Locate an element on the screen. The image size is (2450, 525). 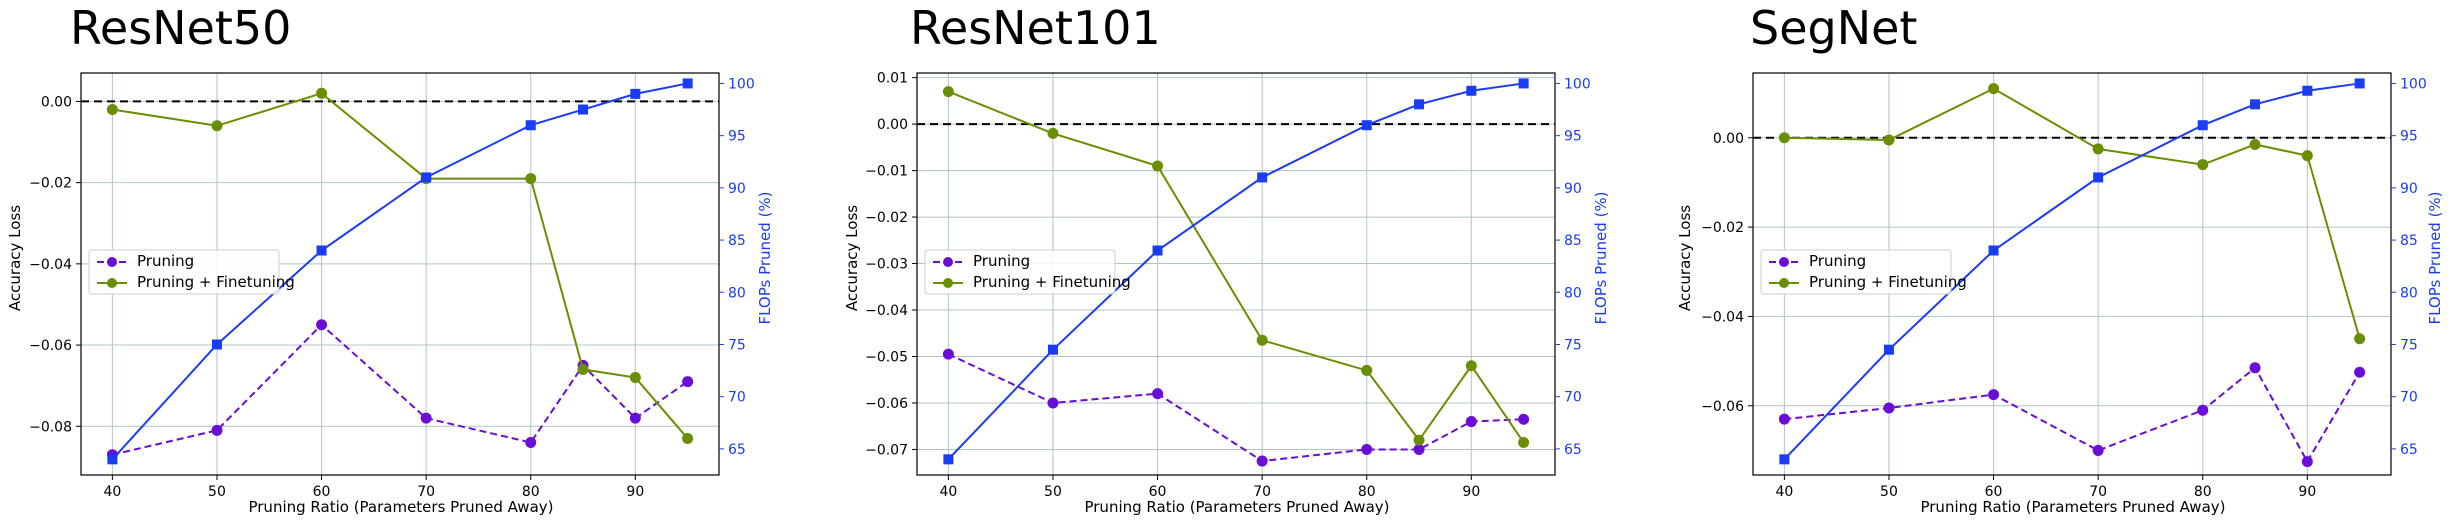
legend-marker-pruning is located at coordinates (948, 262).